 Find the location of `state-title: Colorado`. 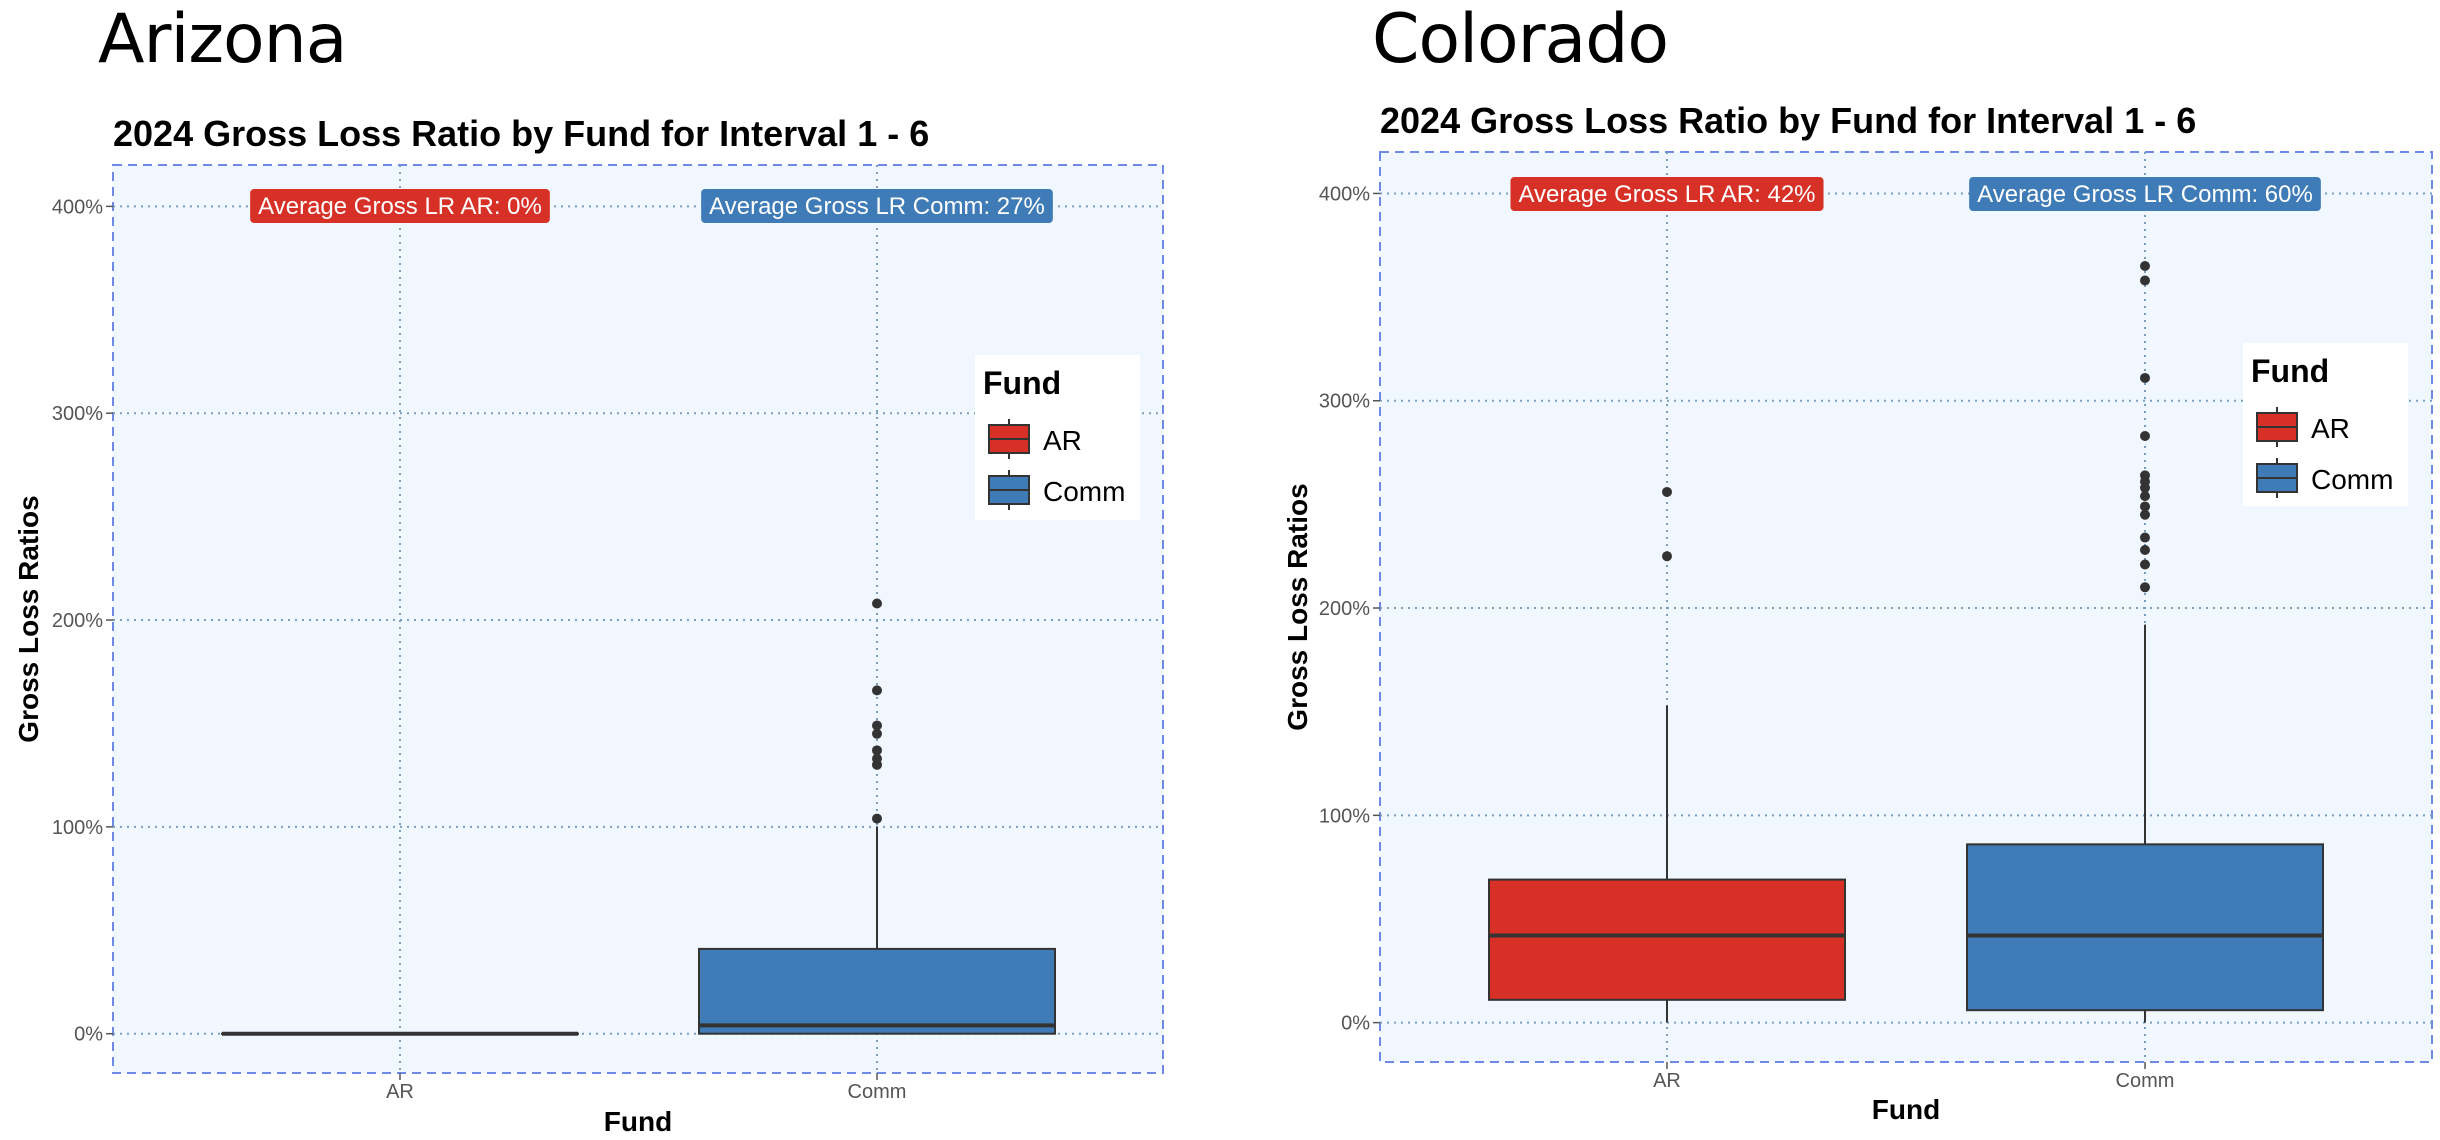

state-title: Colorado is located at coordinates (1520, 39).